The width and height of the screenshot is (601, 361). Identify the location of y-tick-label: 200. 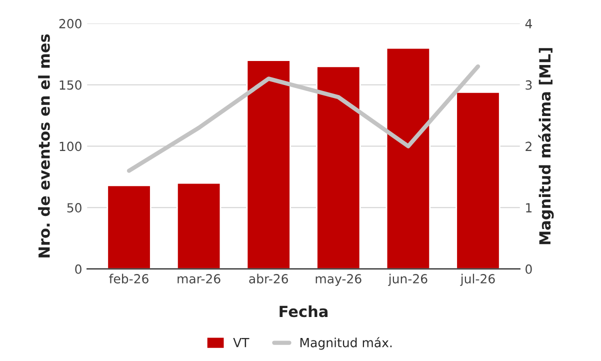
(70, 23).